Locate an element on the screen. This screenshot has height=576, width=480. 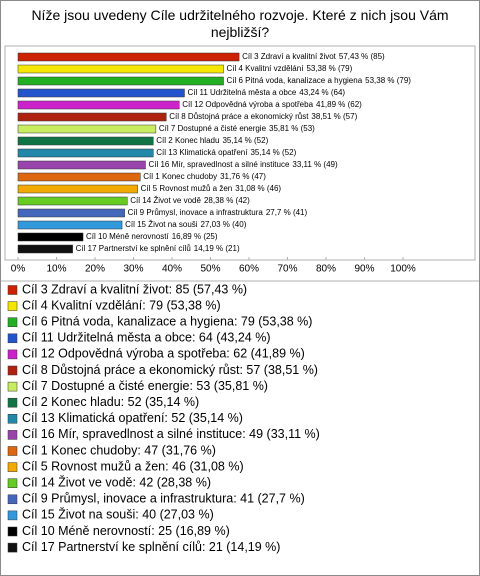
legend-label: Cíl 10 Méně nerovností: 25 (16,89 %) is located at coordinates (126, 531).